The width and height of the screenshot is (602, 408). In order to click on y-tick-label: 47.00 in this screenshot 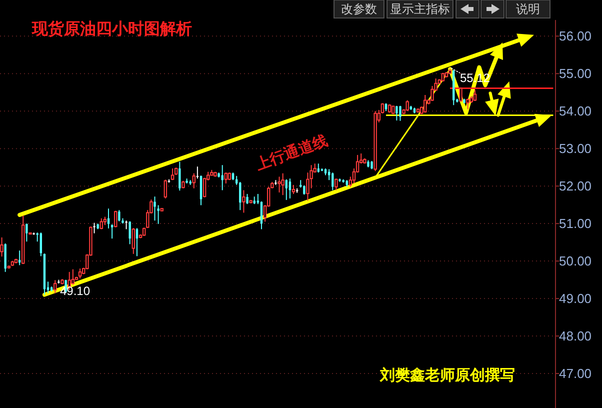, I will do `click(575, 374)`.